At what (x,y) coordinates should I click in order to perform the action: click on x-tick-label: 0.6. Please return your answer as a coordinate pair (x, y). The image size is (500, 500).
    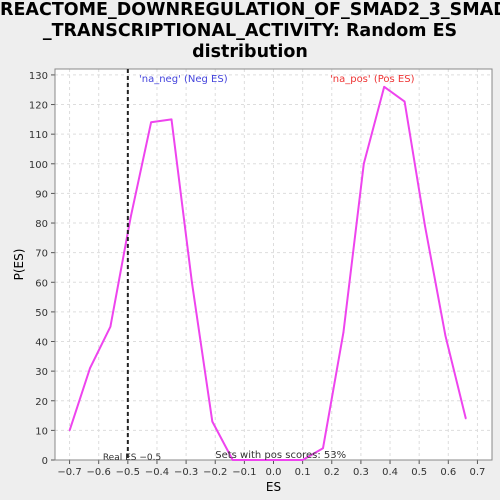
    Looking at the image, I should click on (448, 472).